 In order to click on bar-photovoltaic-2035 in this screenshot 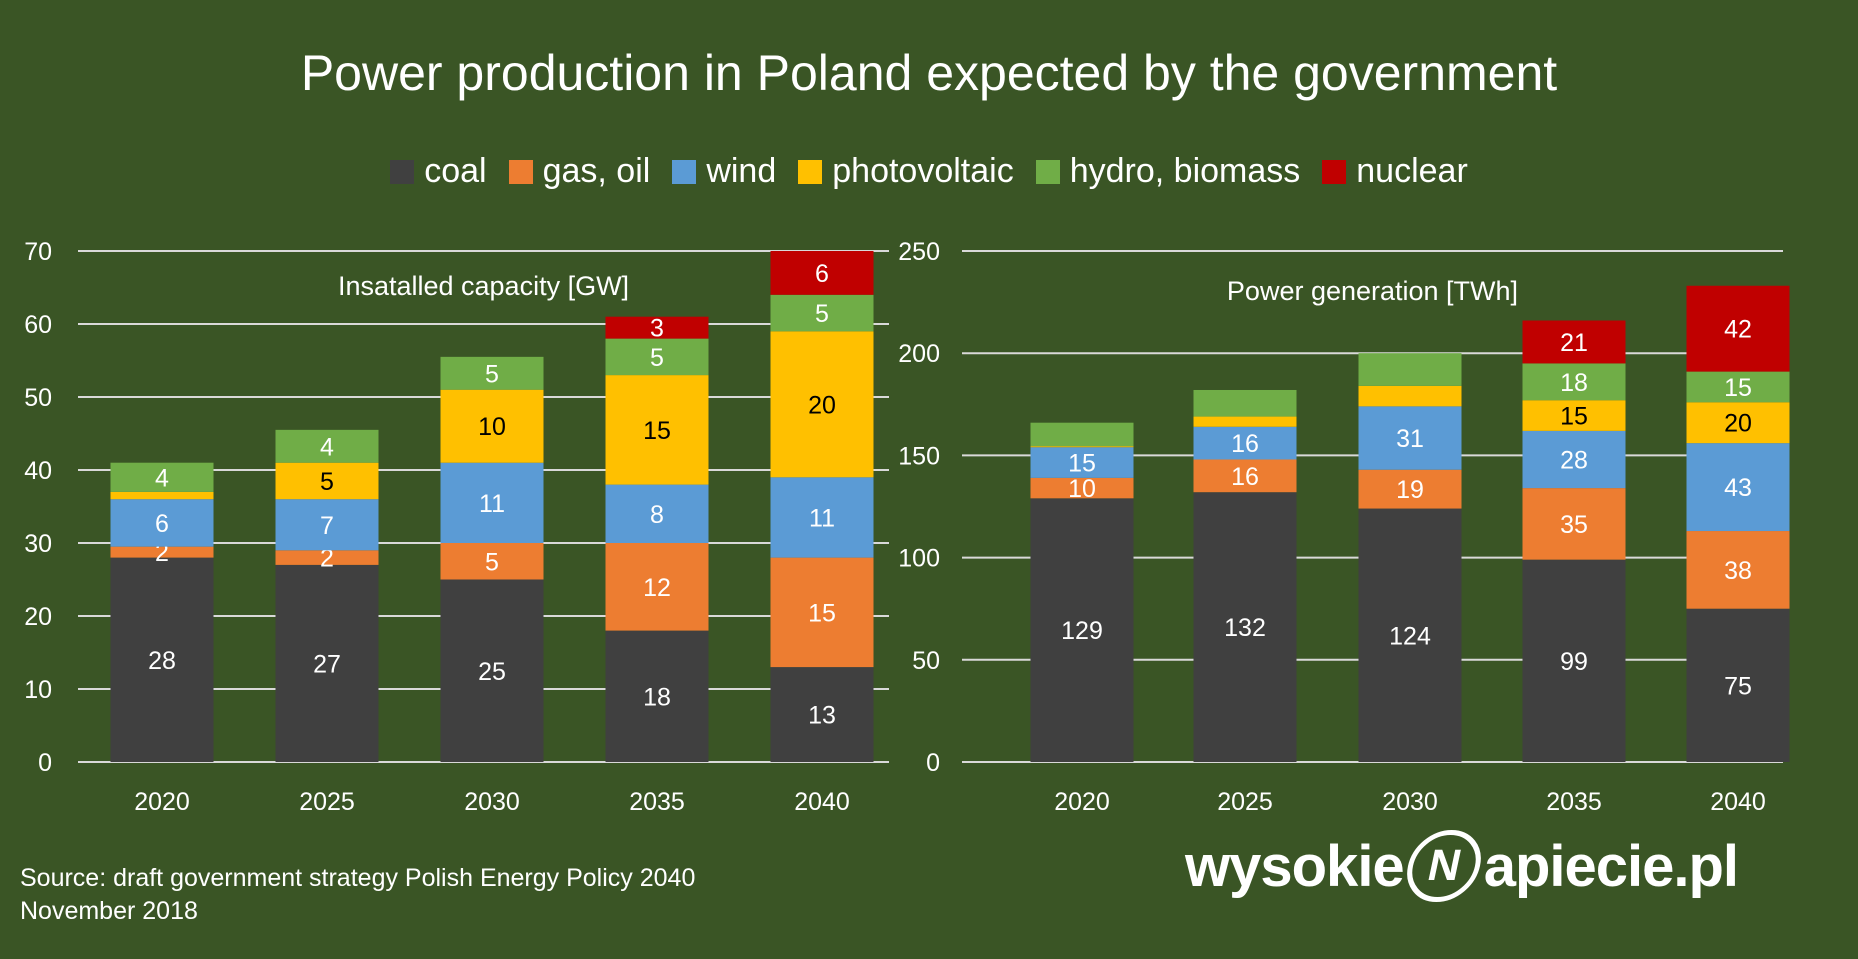, I will do `click(657, 430)`.